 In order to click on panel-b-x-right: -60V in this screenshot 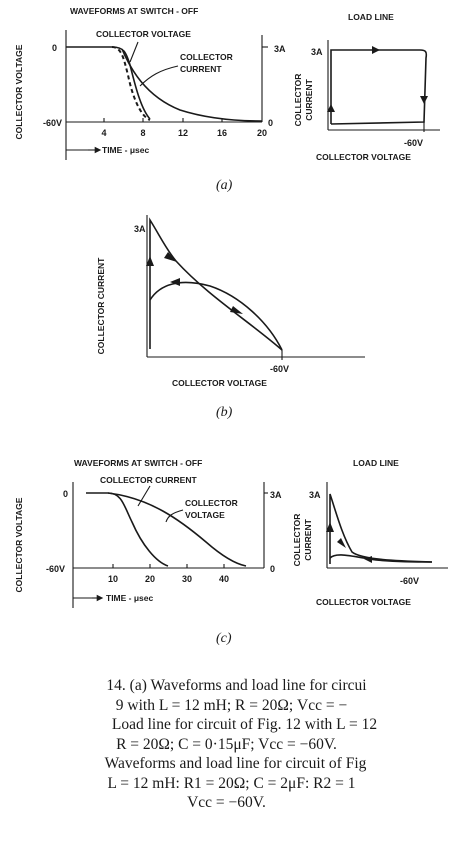, I will do `click(279, 369)`.